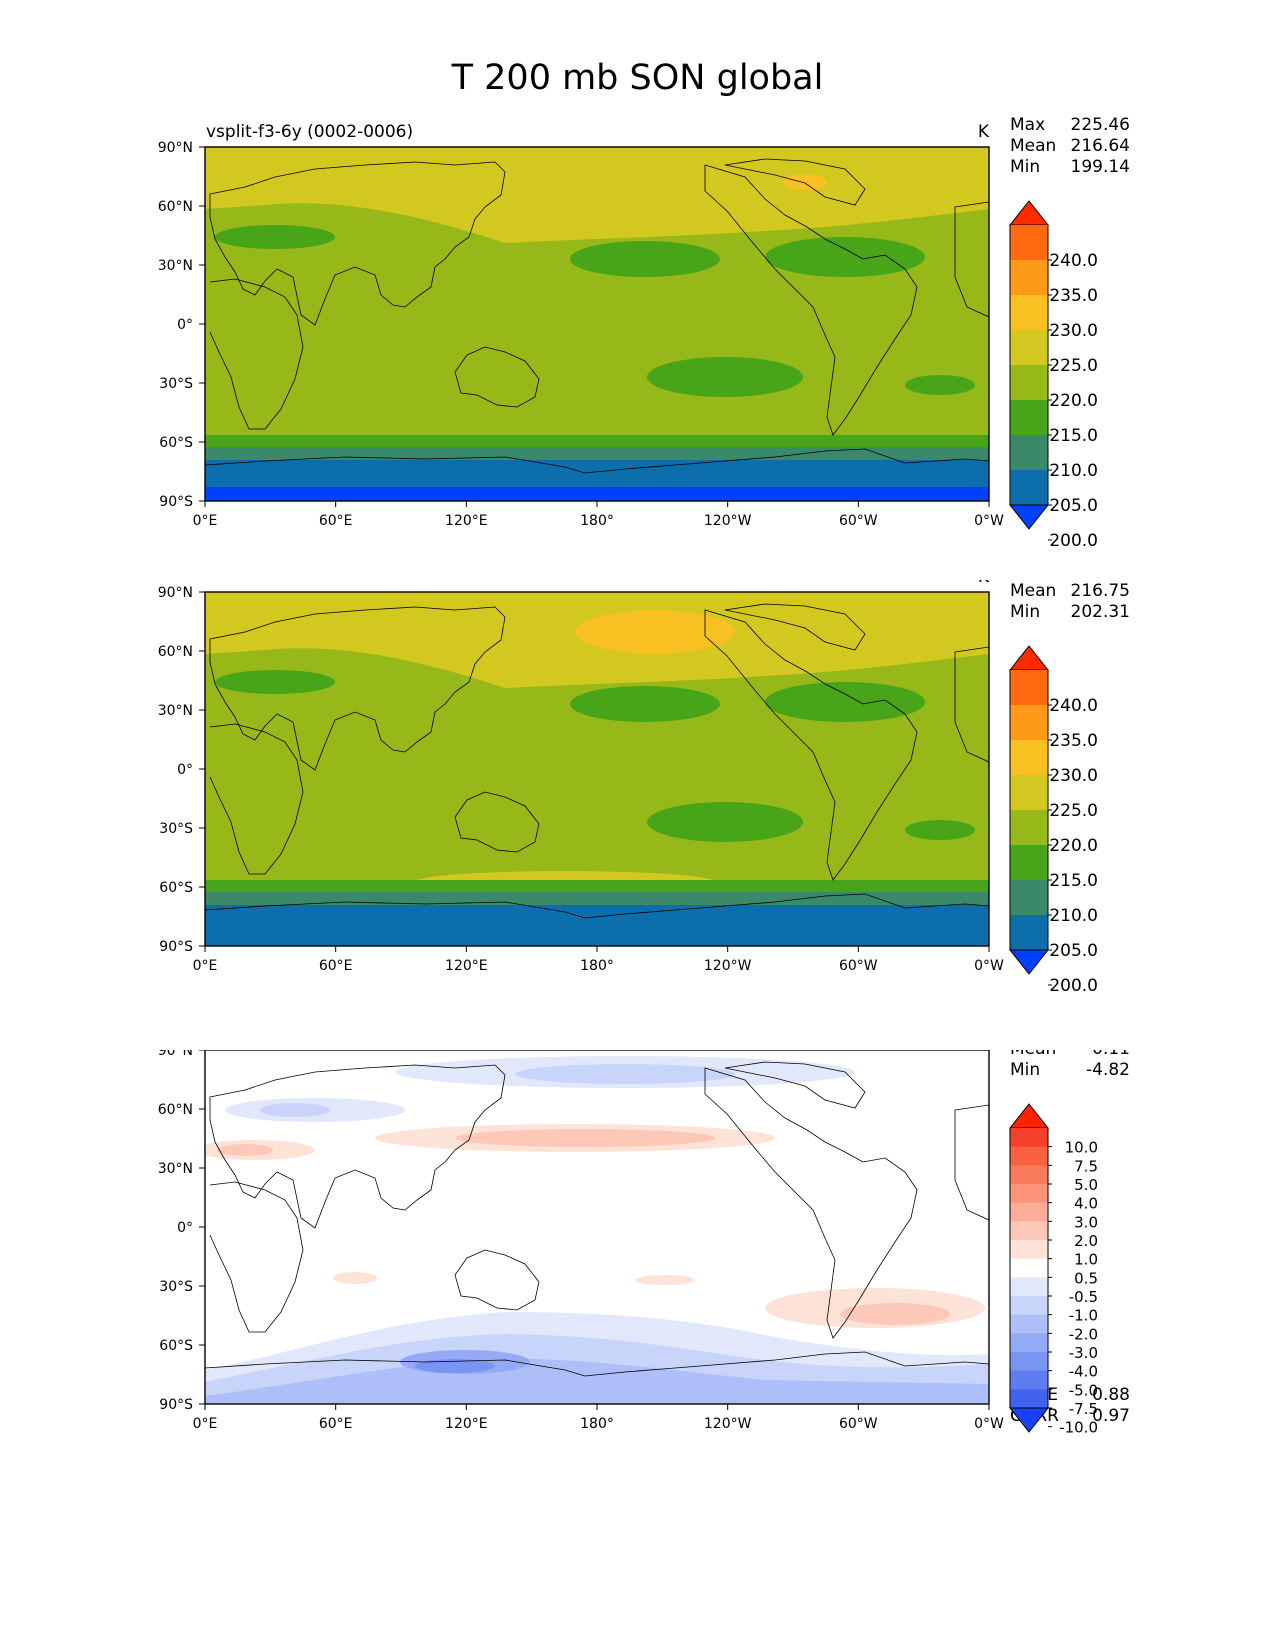 The image size is (1275, 1650). I want to click on colorbar-label: 205.0, so click(1073, 951).